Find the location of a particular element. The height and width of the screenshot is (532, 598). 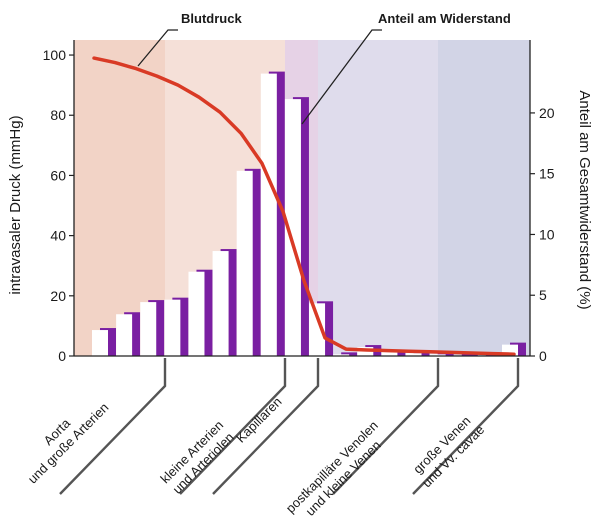

resistance-callout: Anteil am Widerstand is located at coordinates (444, 18).